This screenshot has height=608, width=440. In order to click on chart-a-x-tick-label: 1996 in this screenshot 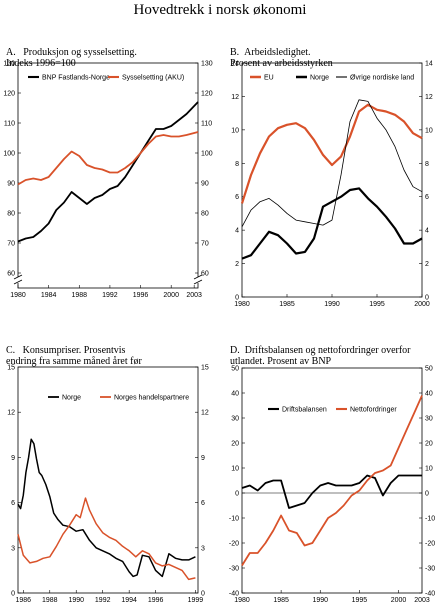, I will do `click(141, 295)`.